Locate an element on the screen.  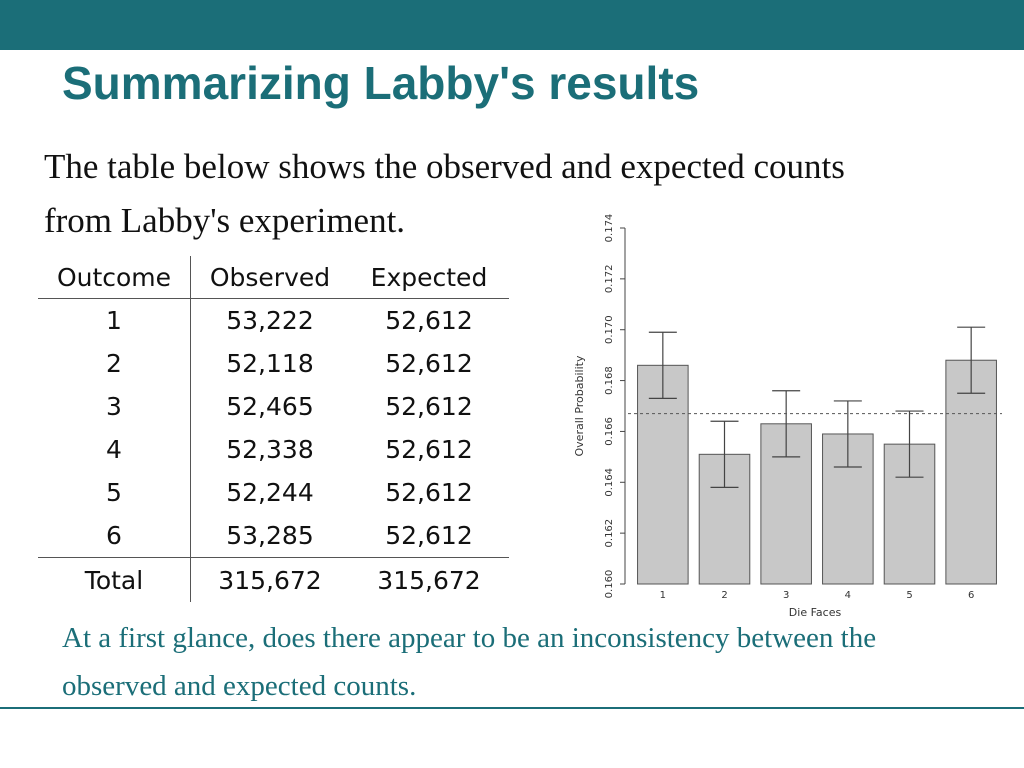
outcome-cell: 5 is located at coordinates (114, 492).